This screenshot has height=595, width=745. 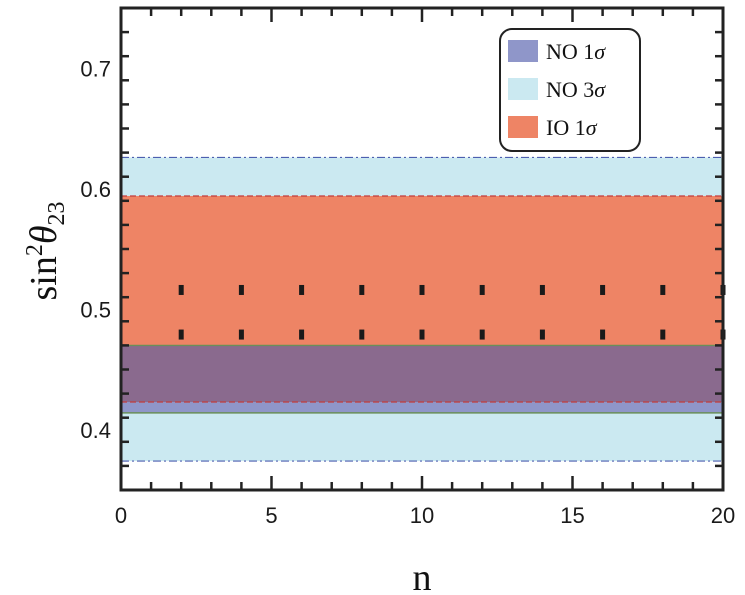 I want to click on legend-item-no-3sigma-swatch, so click(x=523, y=89).